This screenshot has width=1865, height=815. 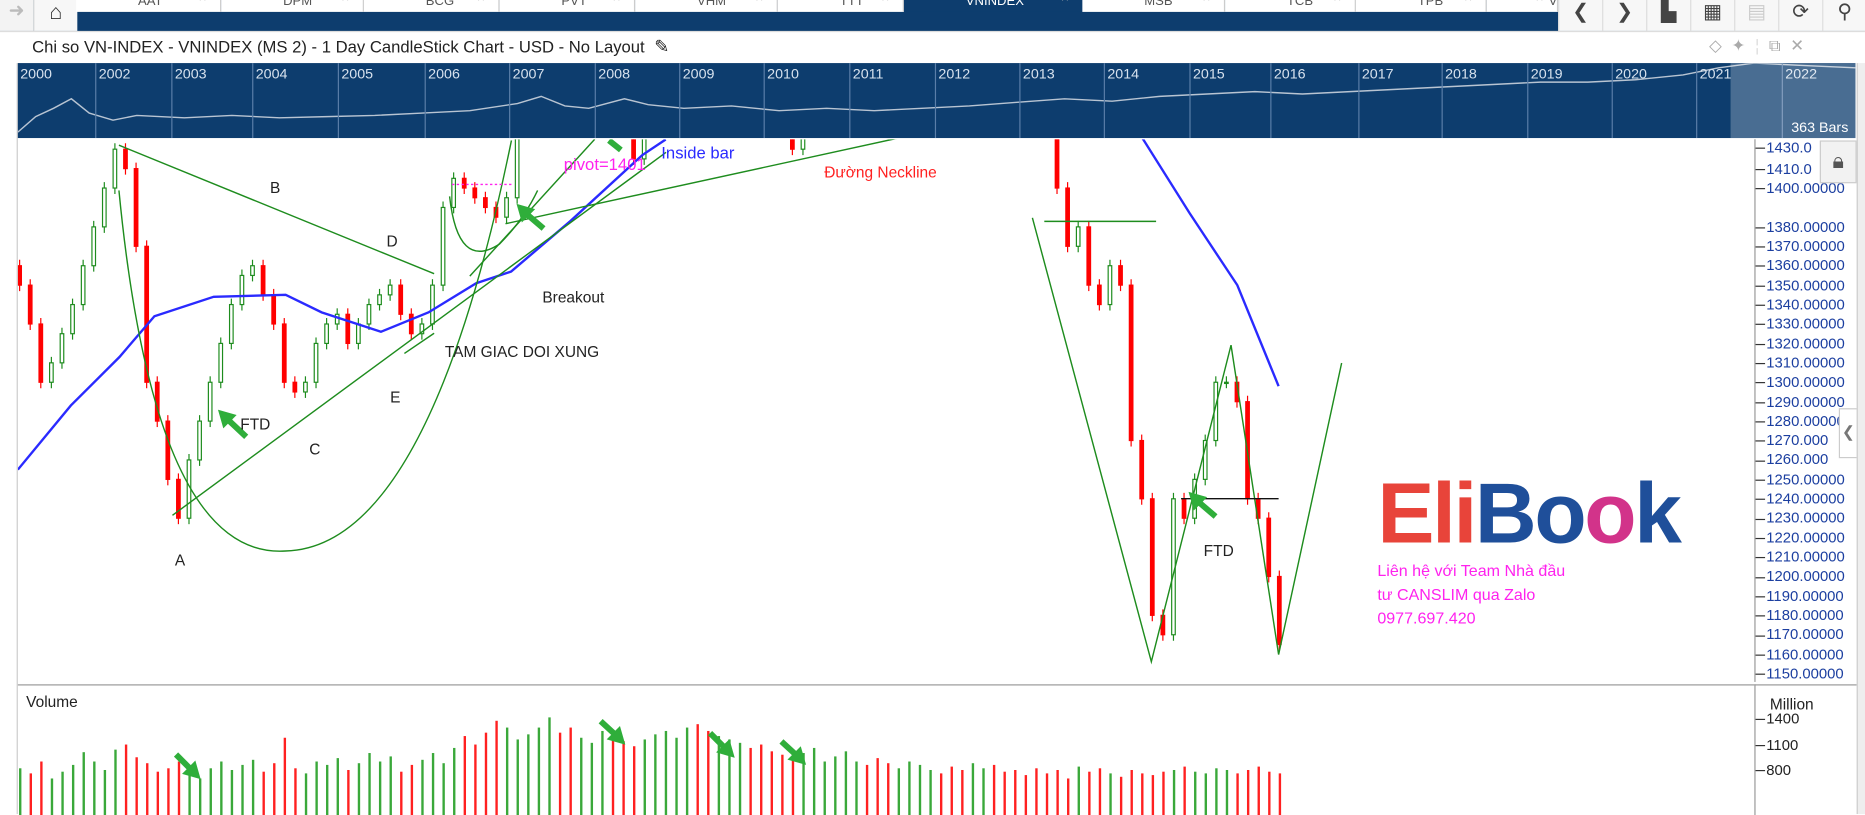 I want to click on pin-icon: ✦, so click(x=1738, y=45).